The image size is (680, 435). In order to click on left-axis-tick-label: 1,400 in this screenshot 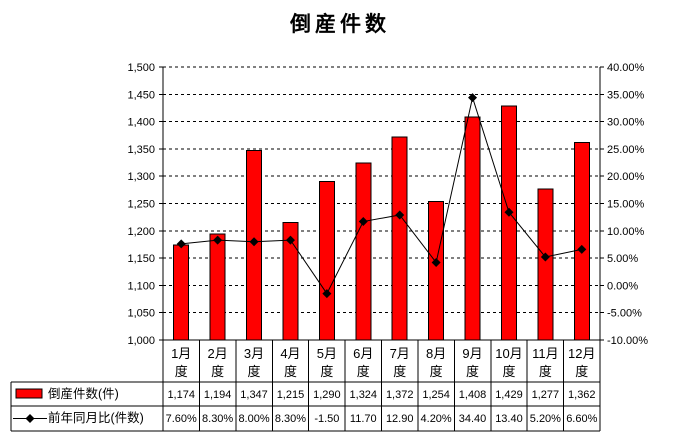, I will do `click(141, 123)`.